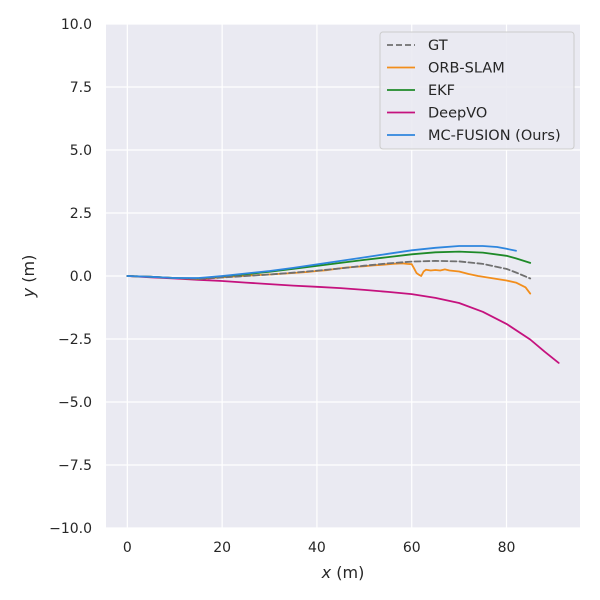  I want to click on y-tick-label: 2.5, so click(81, 214).